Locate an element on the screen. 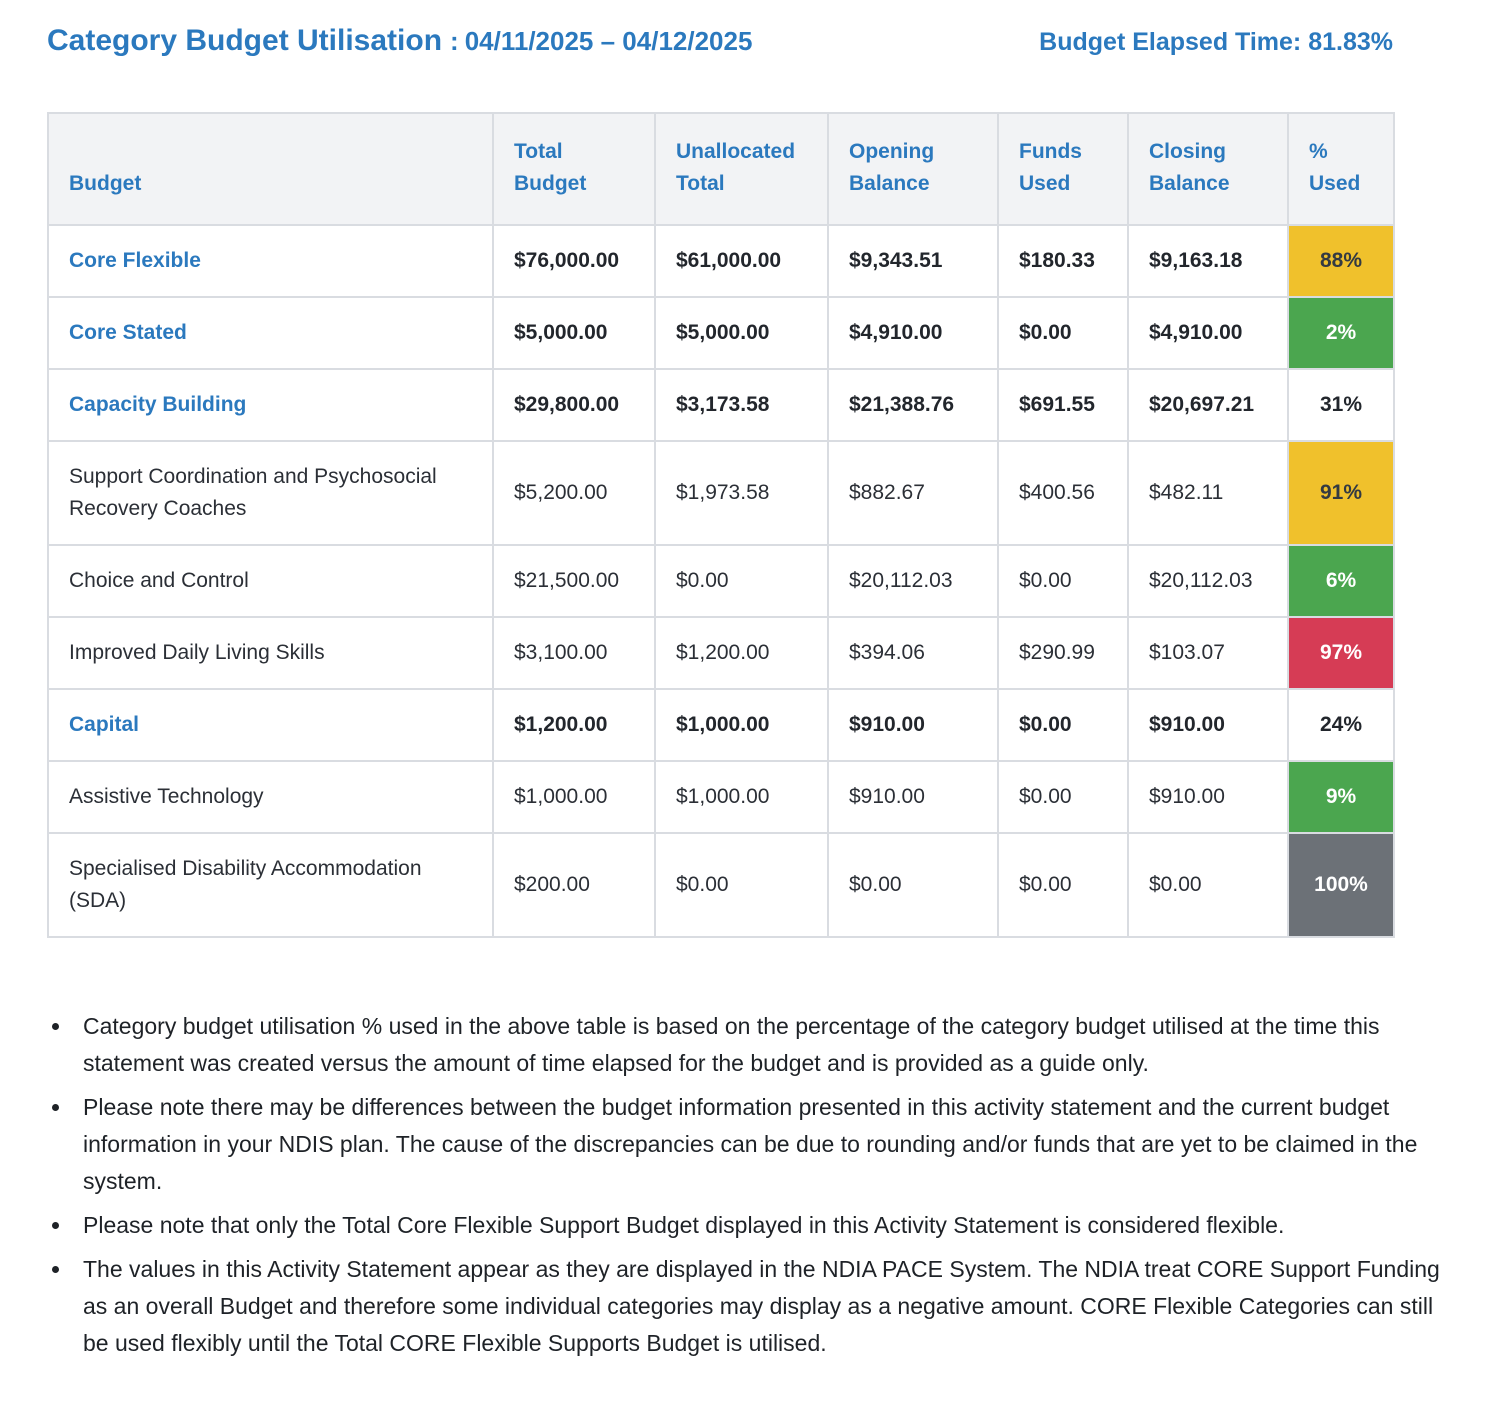 This screenshot has width=1485, height=1409. total-budget-cell: $29,800.00 is located at coordinates (574, 405).